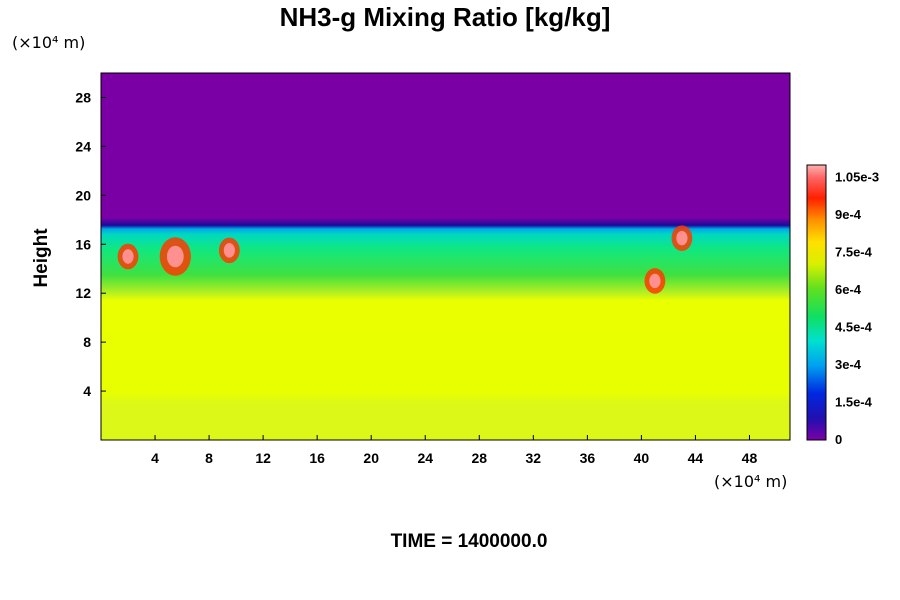  Describe the element at coordinates (209, 458) in the screenshot. I see `x-tick-label: 8` at that location.